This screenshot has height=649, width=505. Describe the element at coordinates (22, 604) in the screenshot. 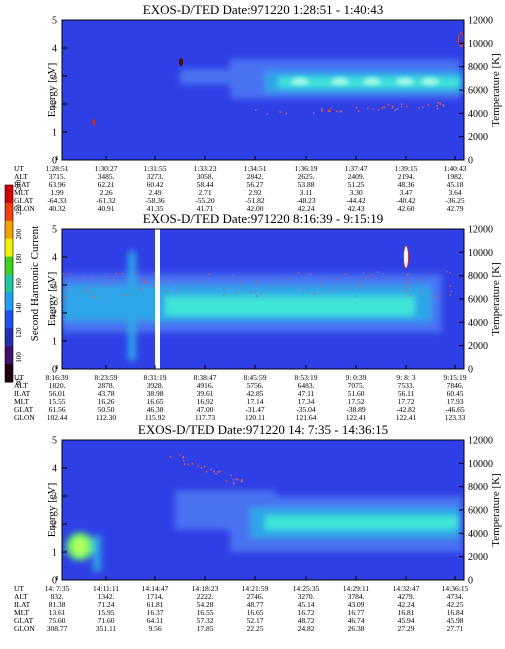

I see `orbit-row-label: ILAT` at that location.